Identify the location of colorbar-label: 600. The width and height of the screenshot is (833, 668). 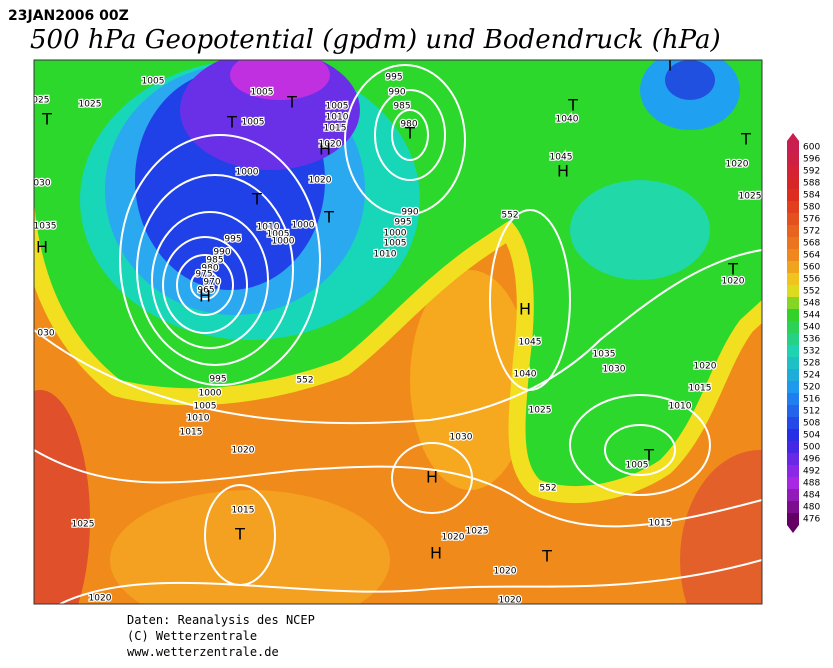
(811, 148).